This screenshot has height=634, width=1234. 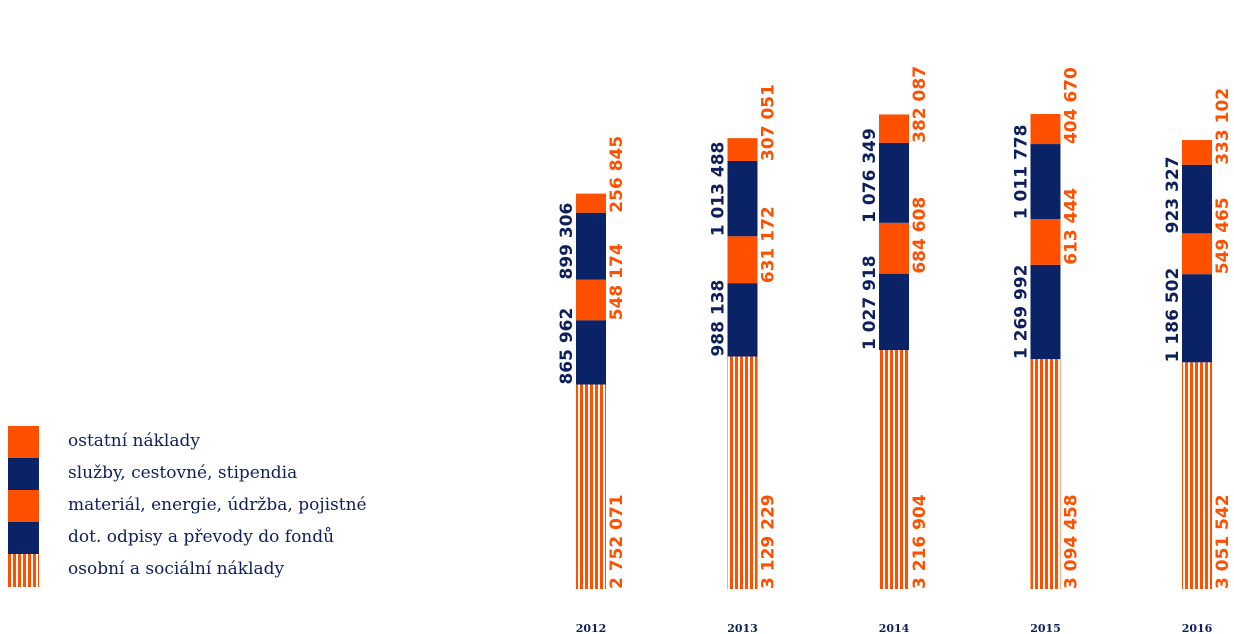 I want to click on value-label-2015-sluzby-cestovne-stipendia: 1 011 778, so click(x=1022, y=172).